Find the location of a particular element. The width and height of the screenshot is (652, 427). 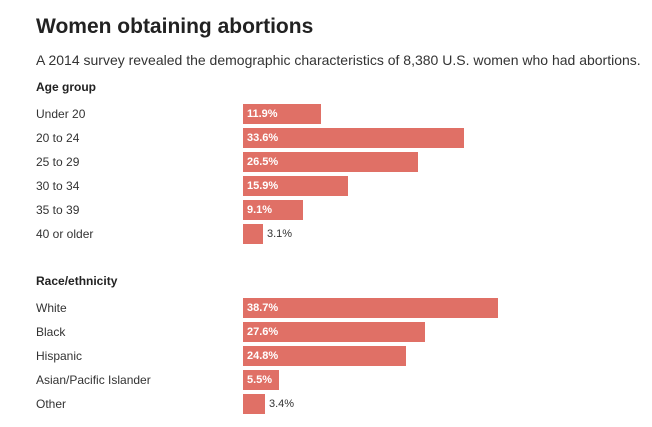

bar: 26.5% is located at coordinates (330, 162).